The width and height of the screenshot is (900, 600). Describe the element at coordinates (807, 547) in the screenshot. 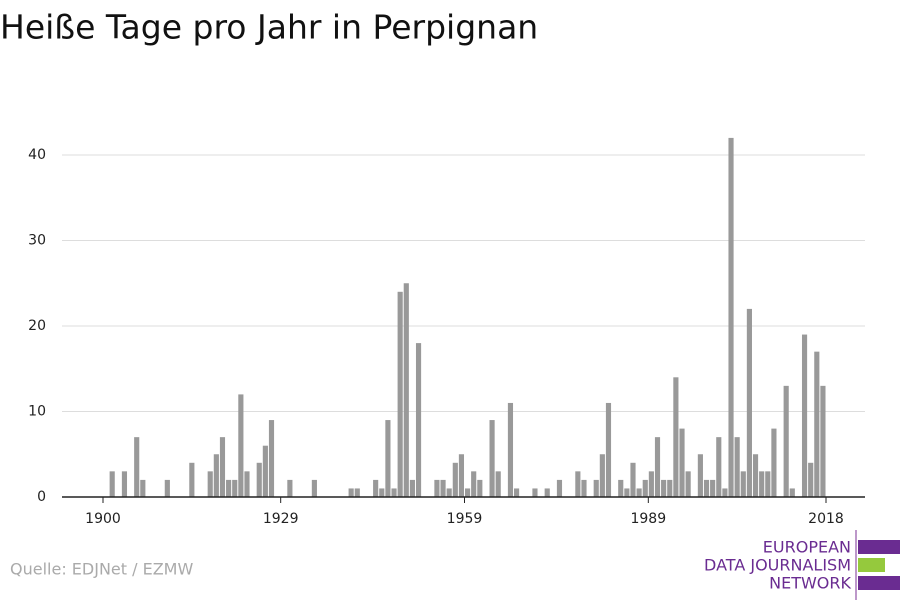

I see `logo-text: EUROPEAN` at that location.